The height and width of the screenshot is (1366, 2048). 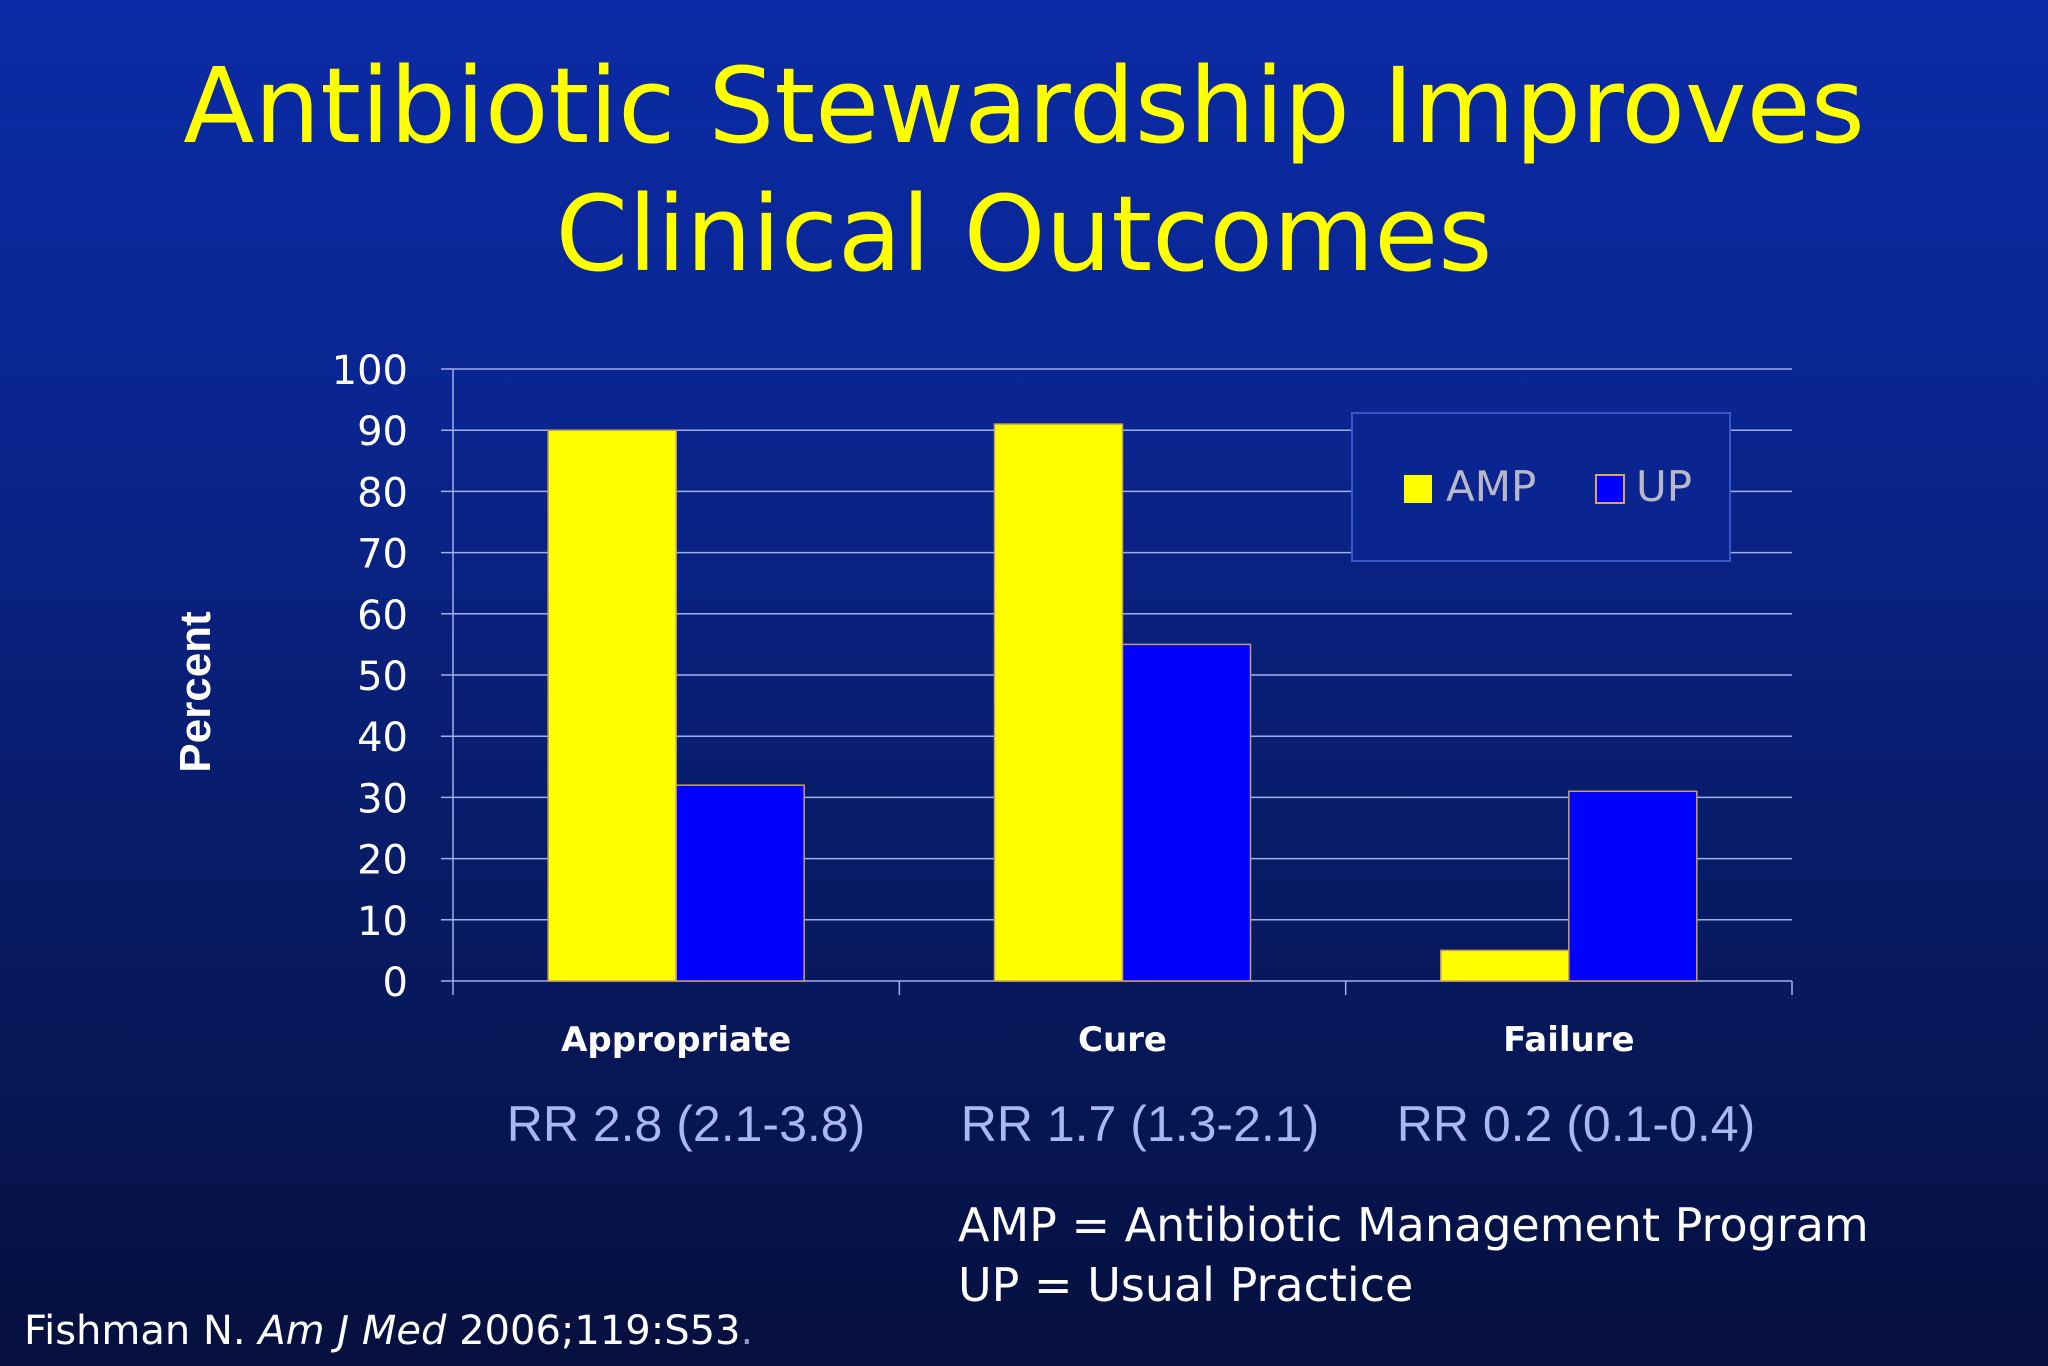 What do you see at coordinates (382, 861) in the screenshot?
I see `y-tick-label: 20` at bounding box center [382, 861].